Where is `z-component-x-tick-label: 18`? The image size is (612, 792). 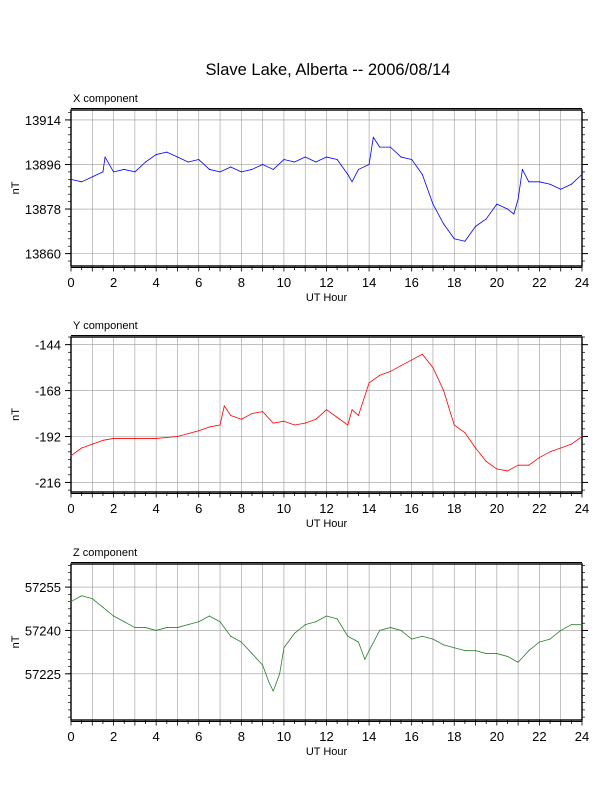 z-component-x-tick-label: 18 is located at coordinates (454, 736).